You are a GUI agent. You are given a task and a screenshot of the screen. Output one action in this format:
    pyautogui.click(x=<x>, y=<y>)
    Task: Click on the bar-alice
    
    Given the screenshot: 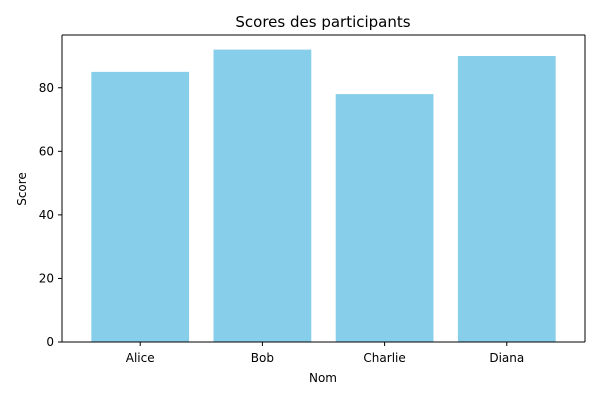 What is the action you would take?
    pyautogui.click(x=140, y=207)
    